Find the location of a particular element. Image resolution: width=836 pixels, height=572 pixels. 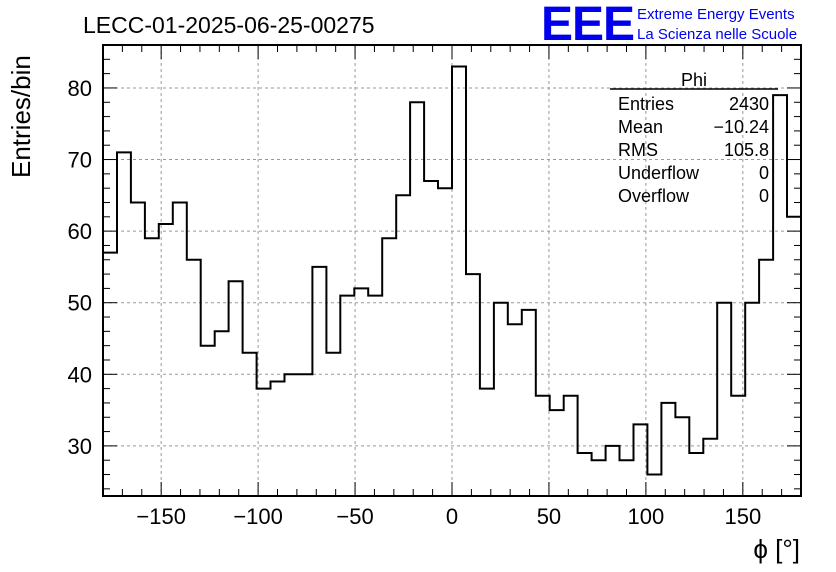

stats-row-label: Entries is located at coordinates (646, 104).